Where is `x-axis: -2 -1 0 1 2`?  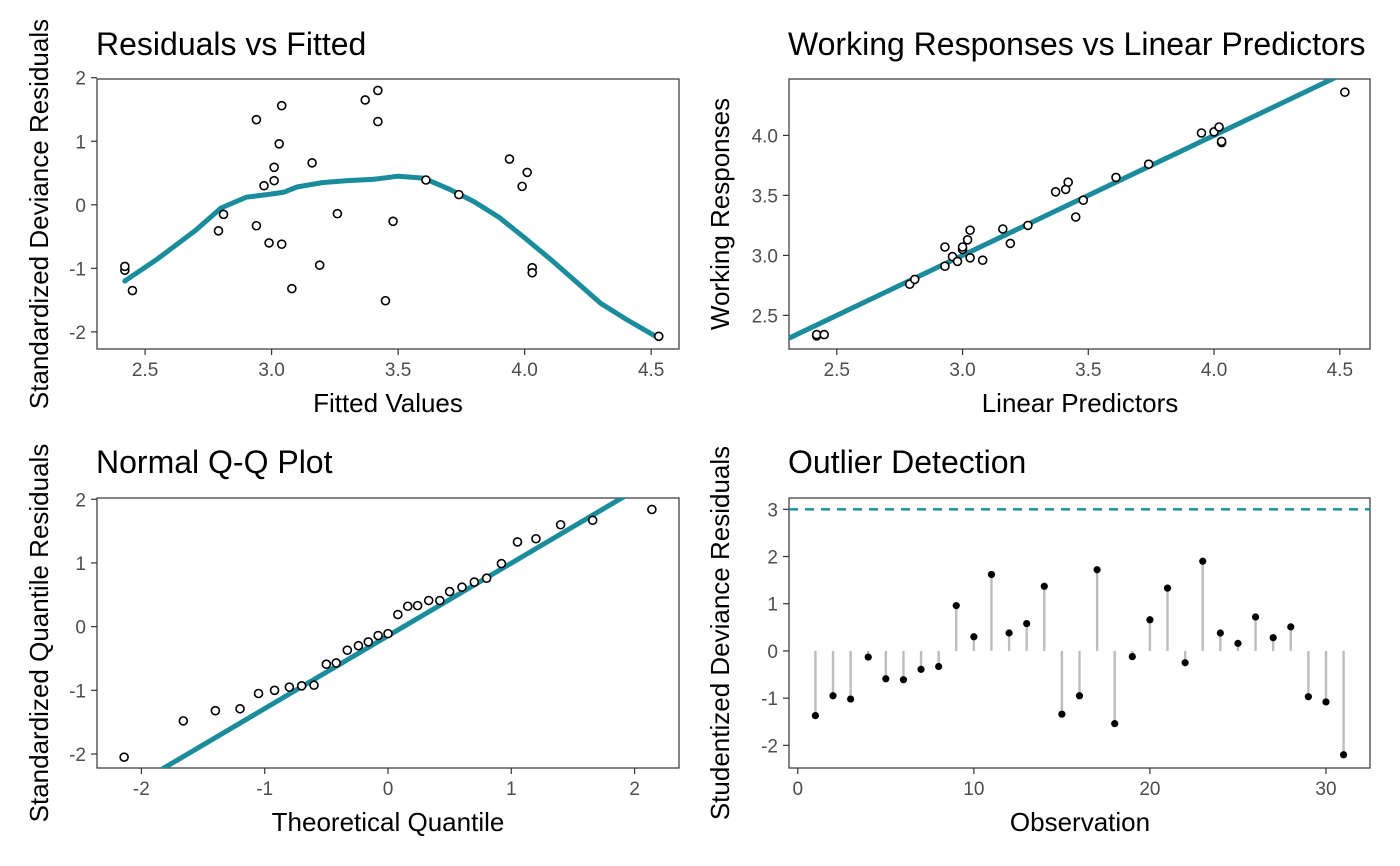 x-axis: -2 -1 0 1 2 is located at coordinates (386, 784).